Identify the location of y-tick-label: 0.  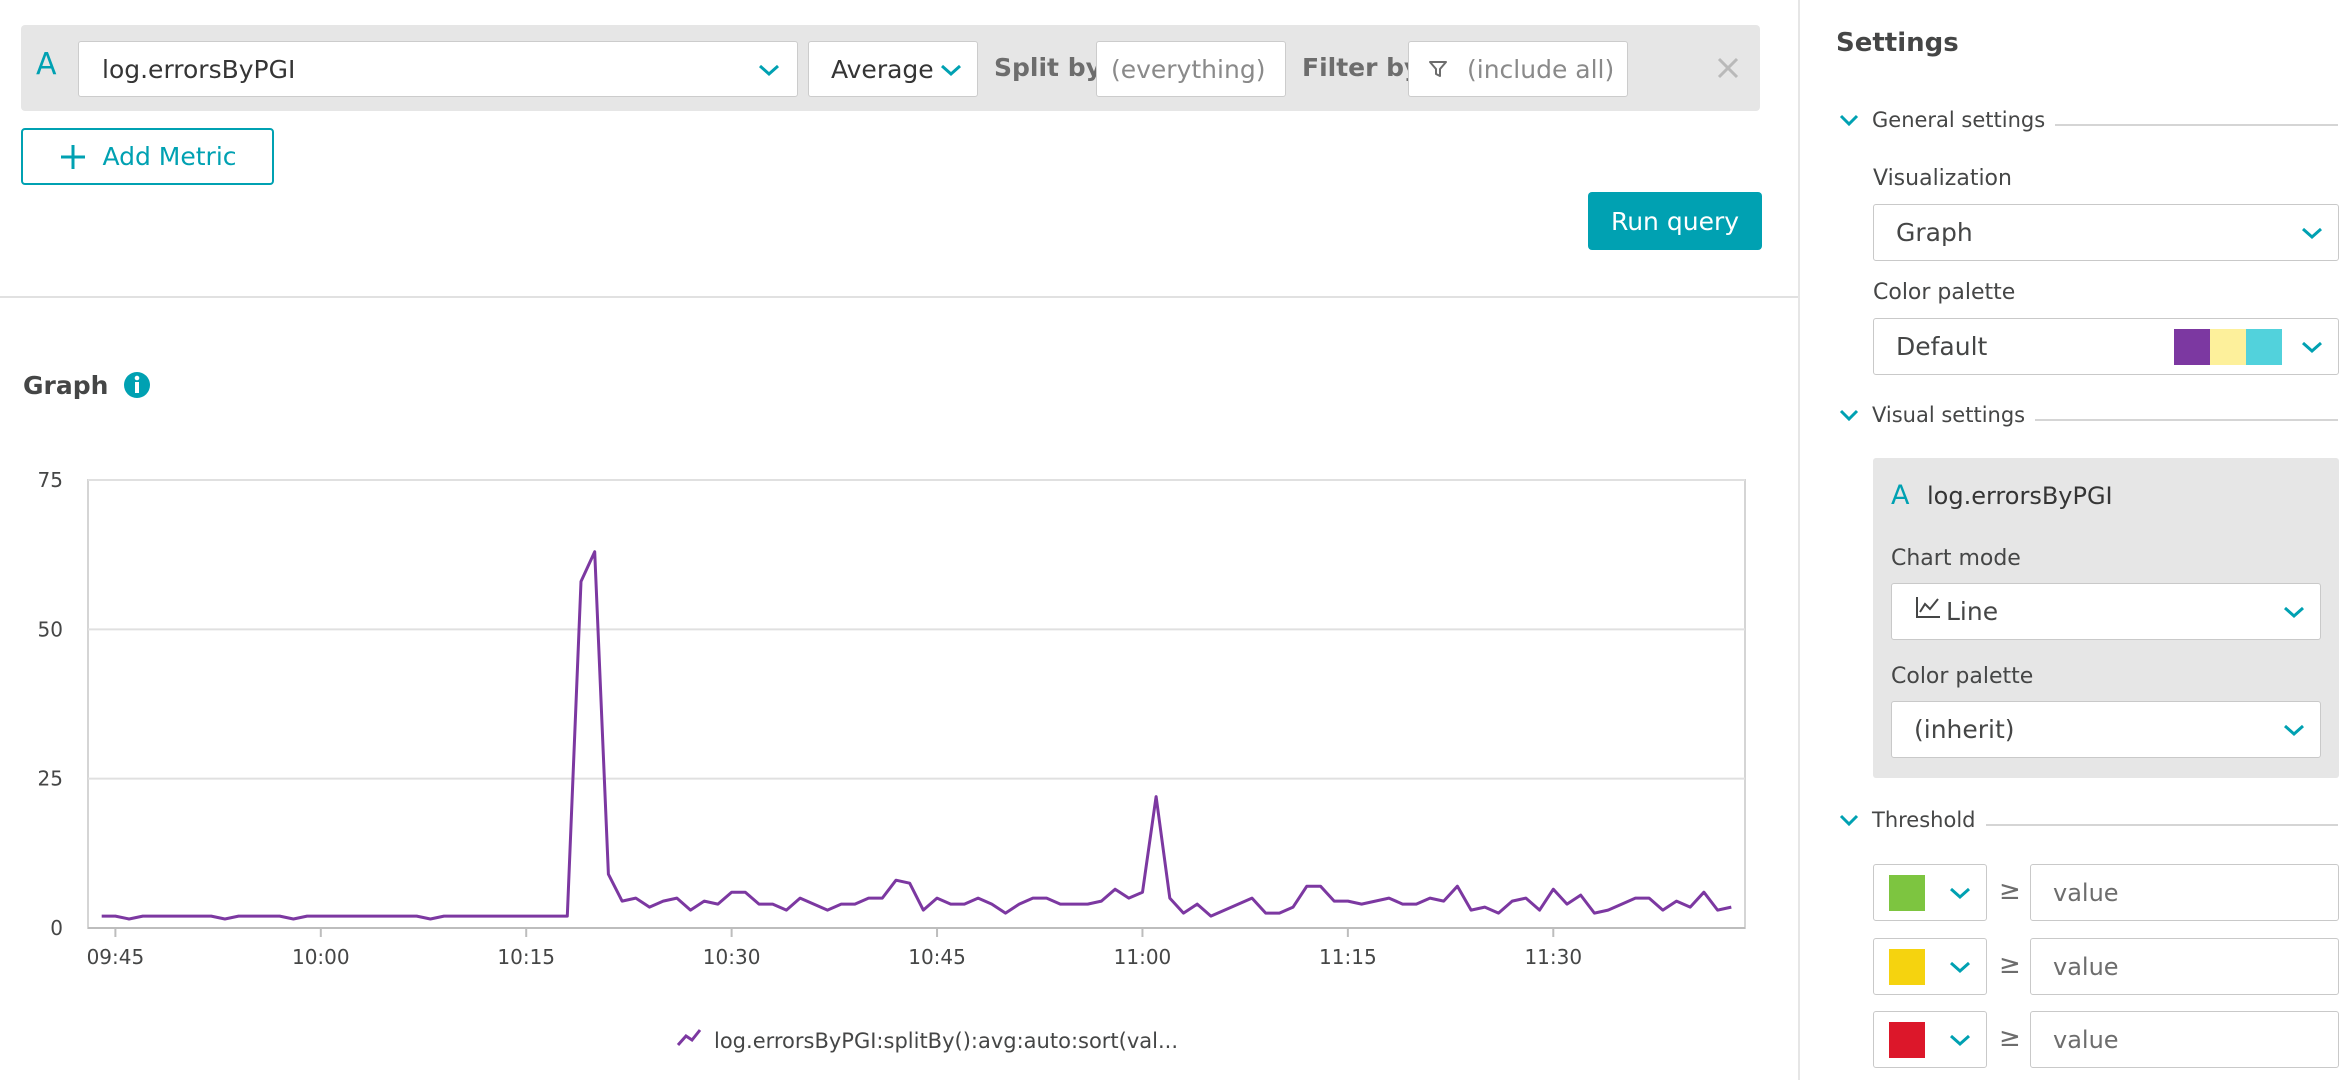
(56, 928).